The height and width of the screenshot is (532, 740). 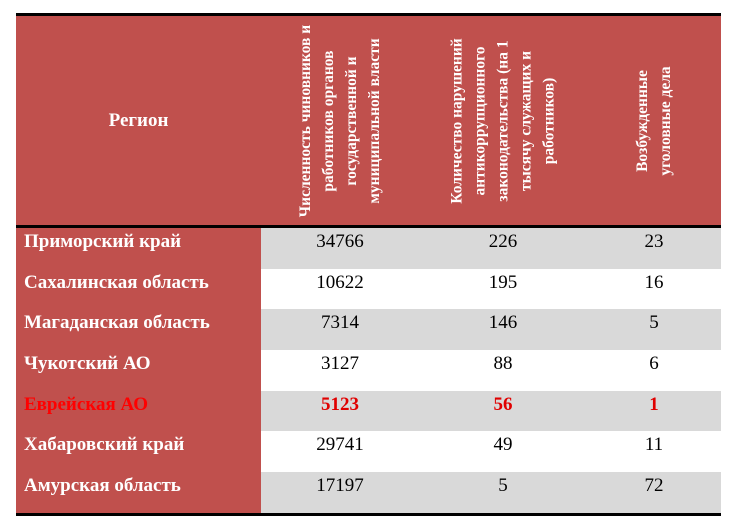 What do you see at coordinates (138, 370) in the screenshot?
I see `region-name: Чукотский АО` at bounding box center [138, 370].